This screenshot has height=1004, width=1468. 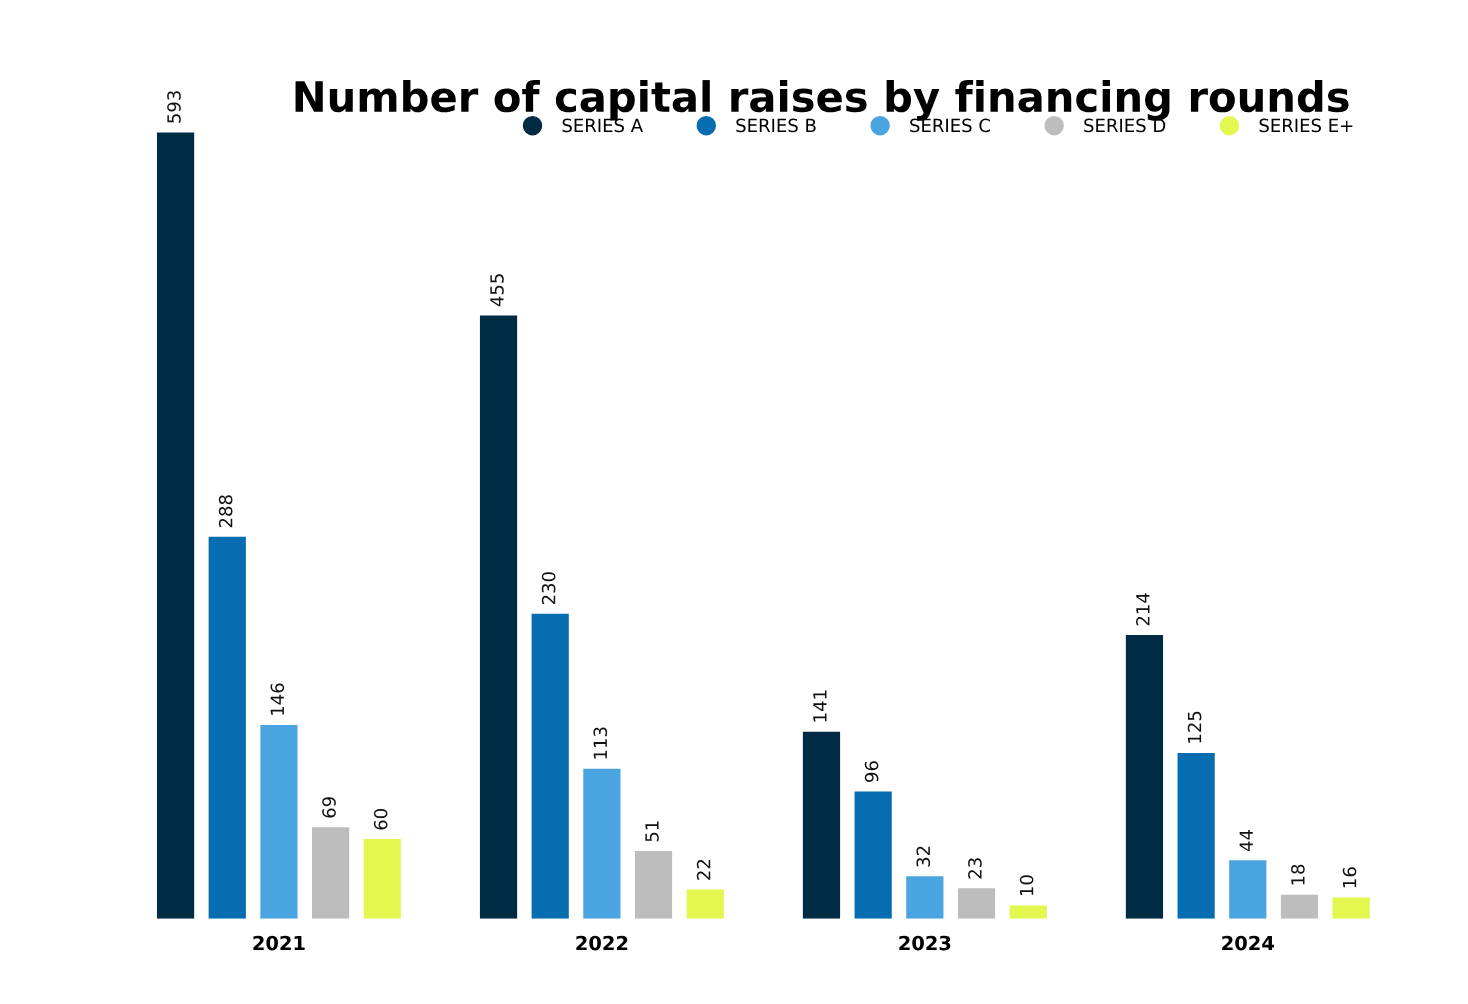 What do you see at coordinates (602, 943) in the screenshot?
I see `x-tick-label: 2022` at bounding box center [602, 943].